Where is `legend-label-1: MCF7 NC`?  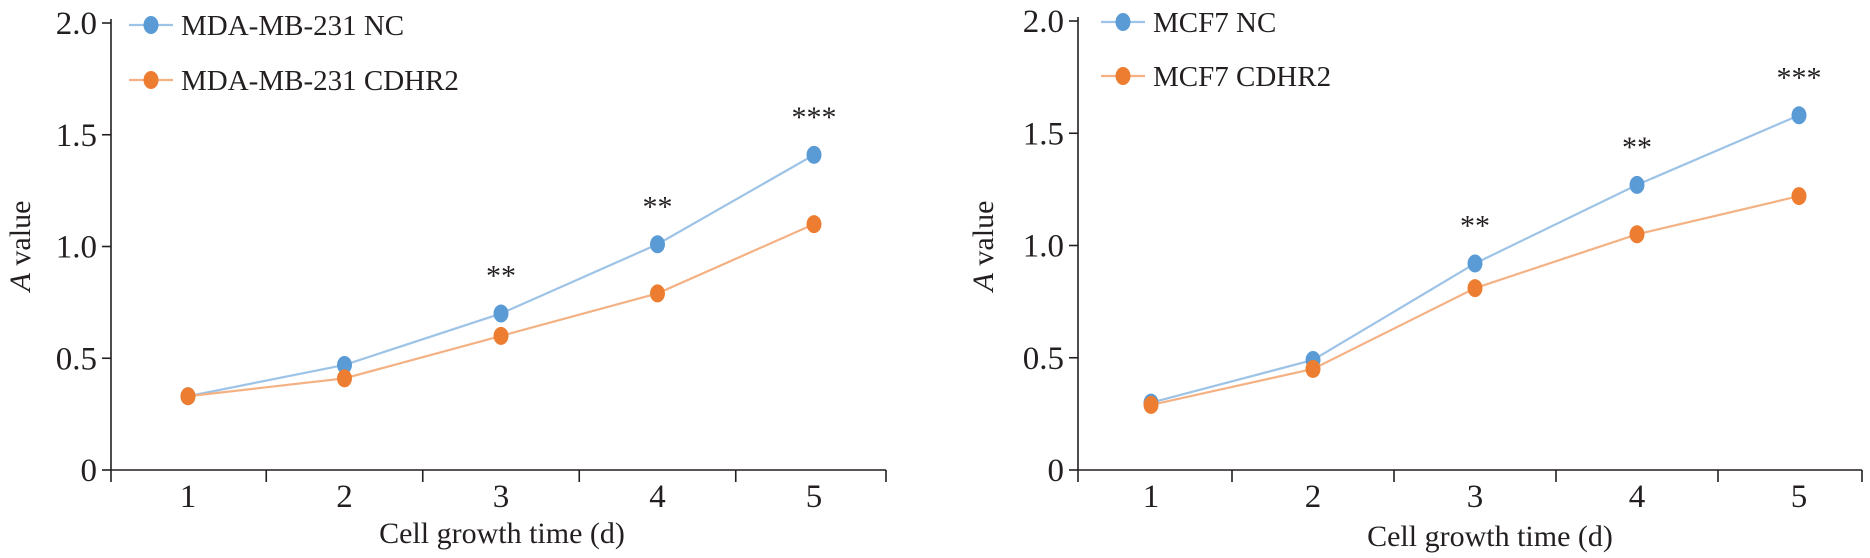 legend-label-1: MCF7 NC is located at coordinates (1214, 23).